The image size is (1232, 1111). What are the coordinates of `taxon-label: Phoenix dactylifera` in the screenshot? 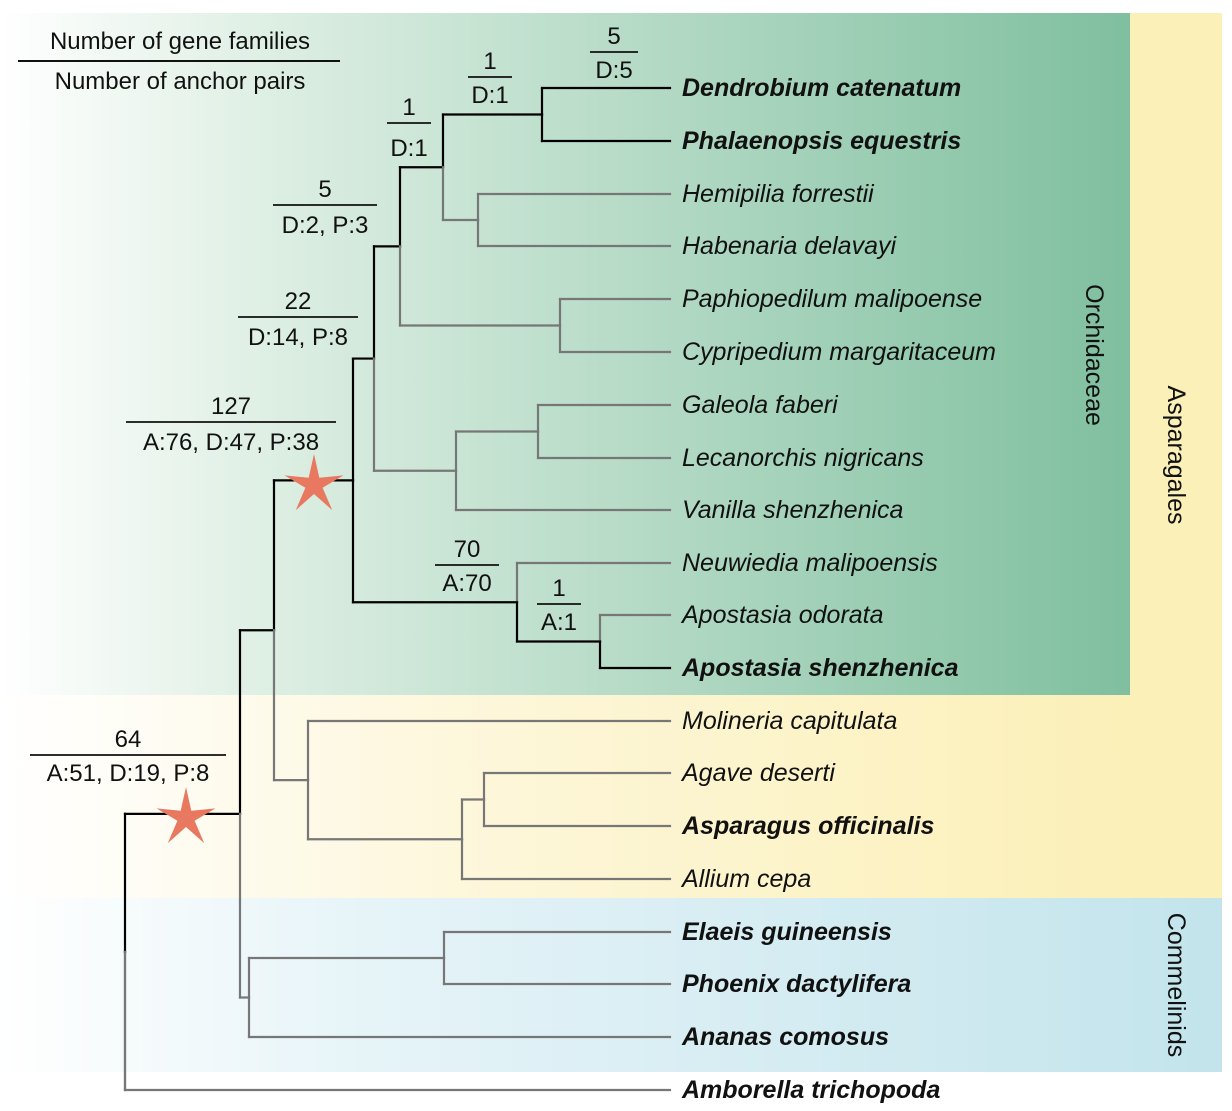 It's located at (796, 984).